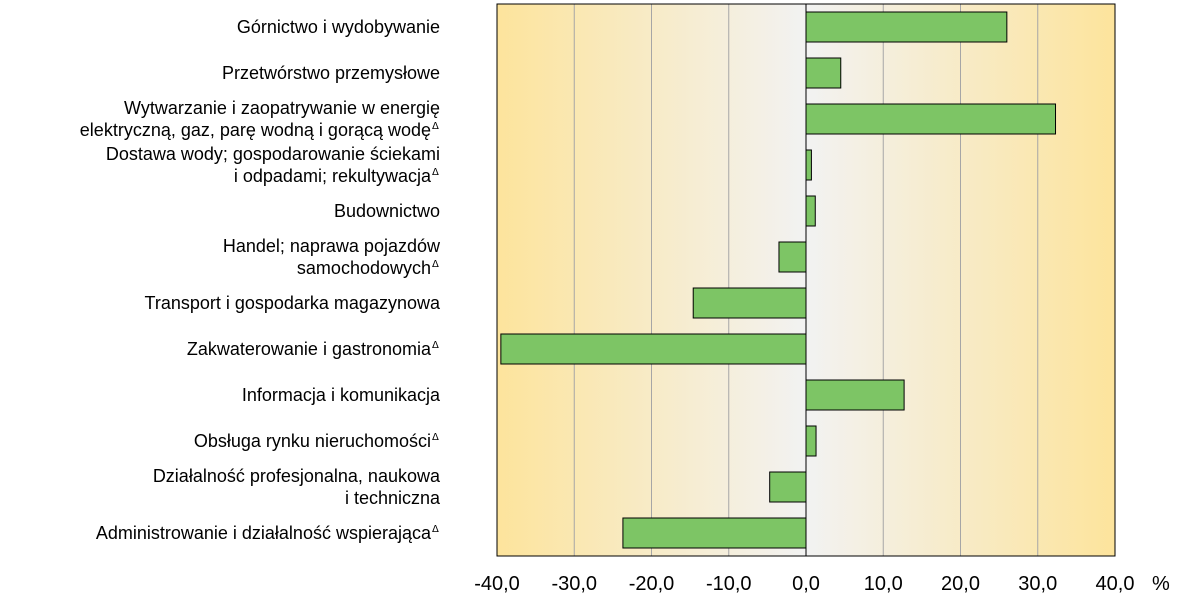  I want to click on x-tick-label: 30,0, so click(1037, 583).